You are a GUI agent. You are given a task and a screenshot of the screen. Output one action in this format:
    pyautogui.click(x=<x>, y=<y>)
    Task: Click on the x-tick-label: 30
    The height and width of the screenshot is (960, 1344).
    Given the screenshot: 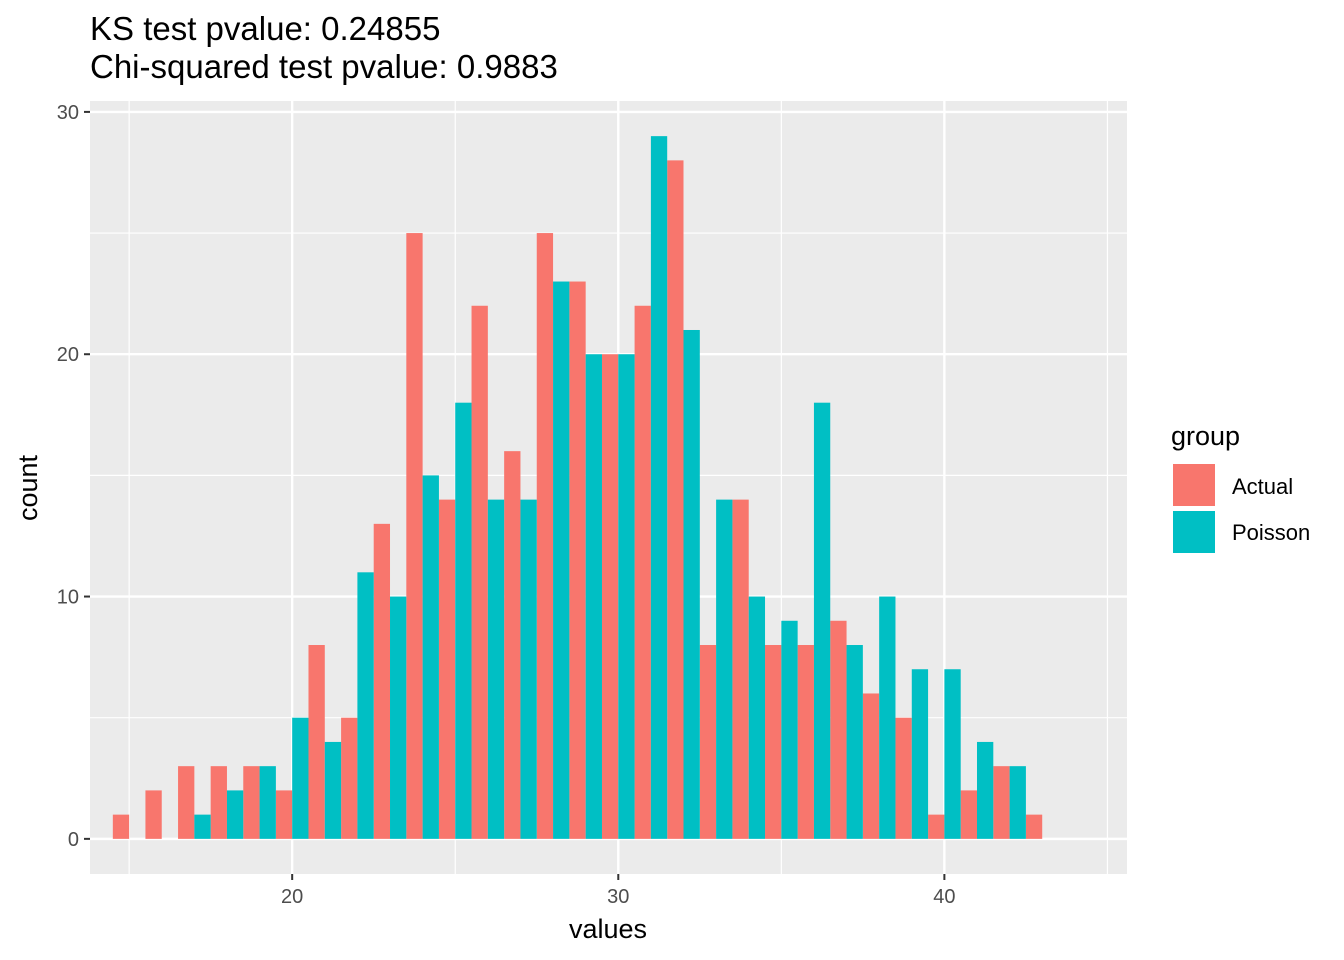 What is the action you would take?
    pyautogui.click(x=618, y=897)
    